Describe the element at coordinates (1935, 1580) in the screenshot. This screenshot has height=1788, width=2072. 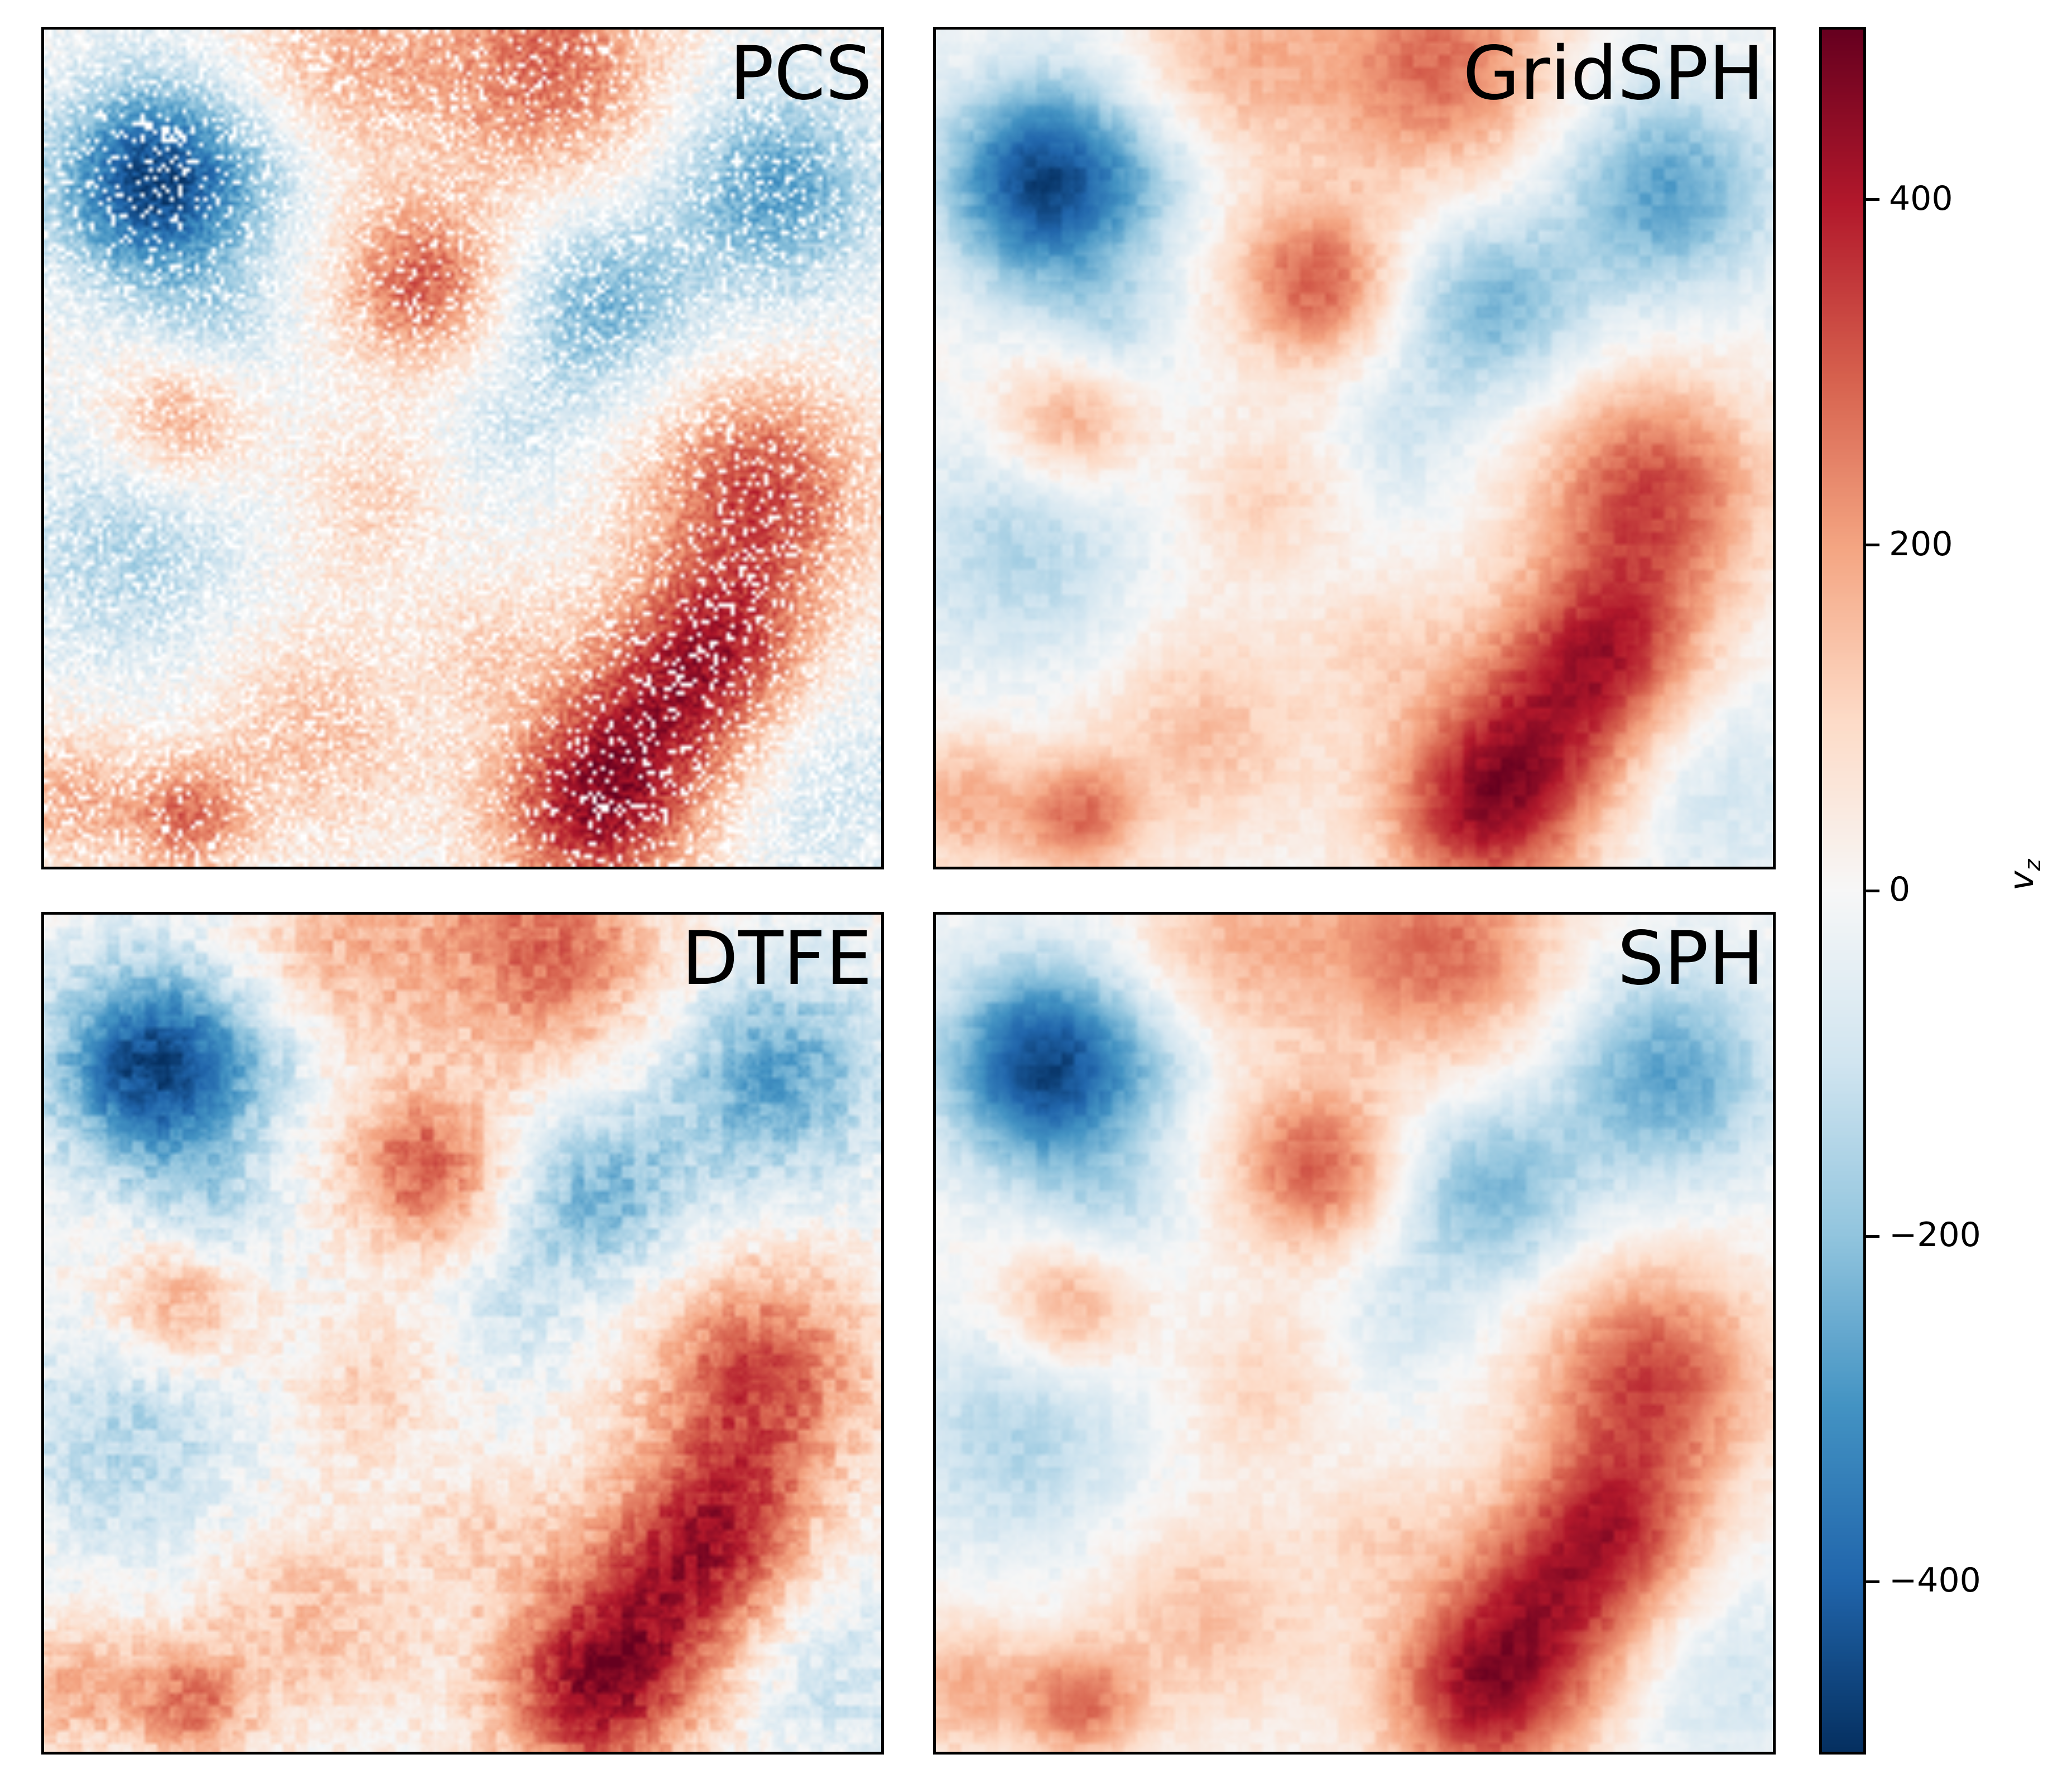
I see `colorbar-tick-label: −400` at that location.